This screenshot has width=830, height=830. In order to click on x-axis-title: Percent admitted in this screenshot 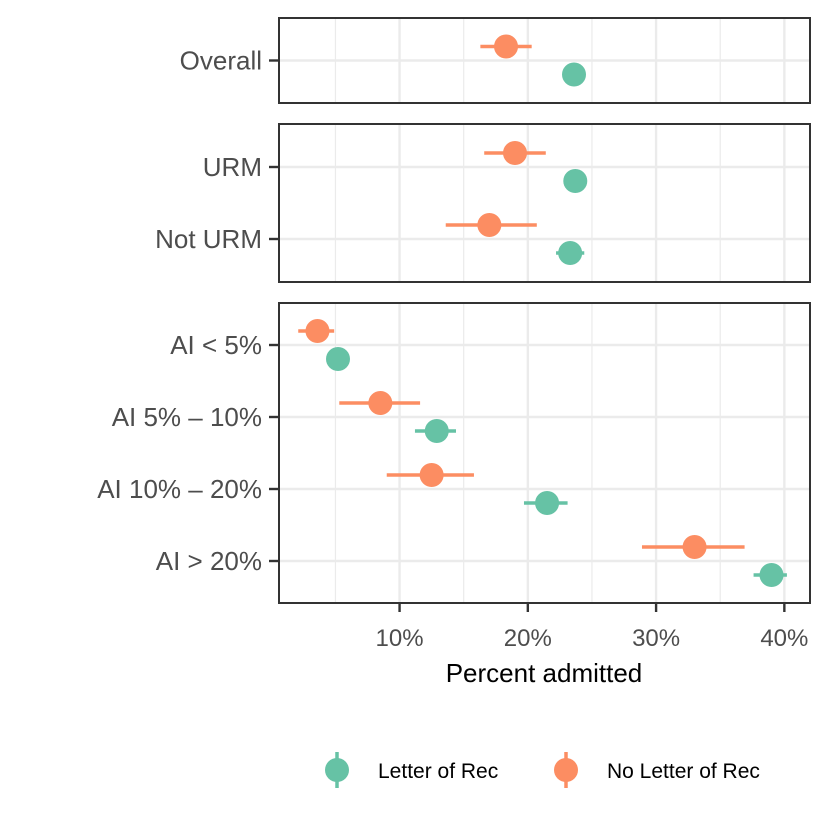, I will do `click(544, 673)`.